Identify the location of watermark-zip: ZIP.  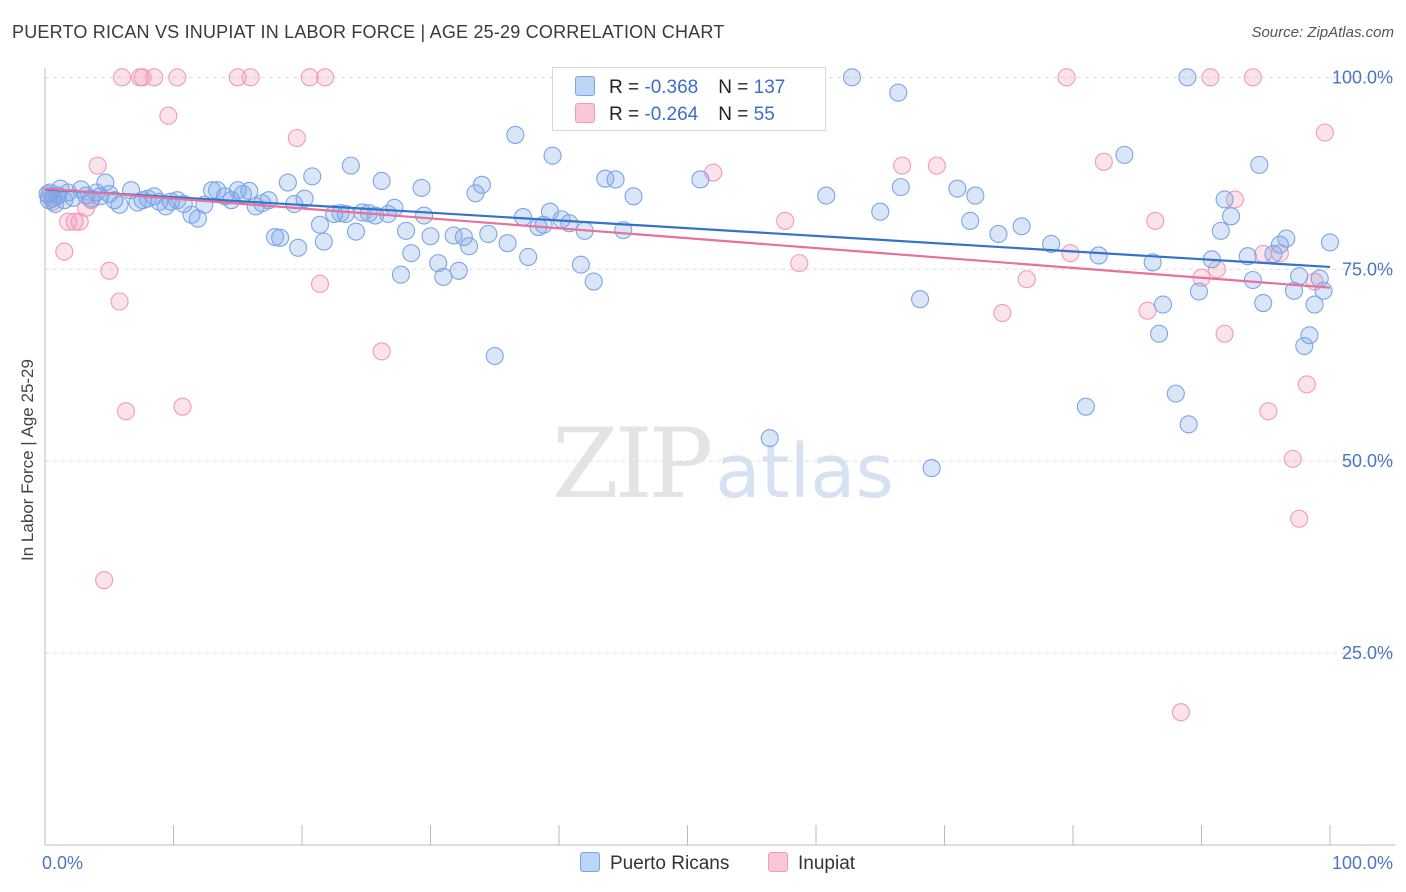
(632, 464).